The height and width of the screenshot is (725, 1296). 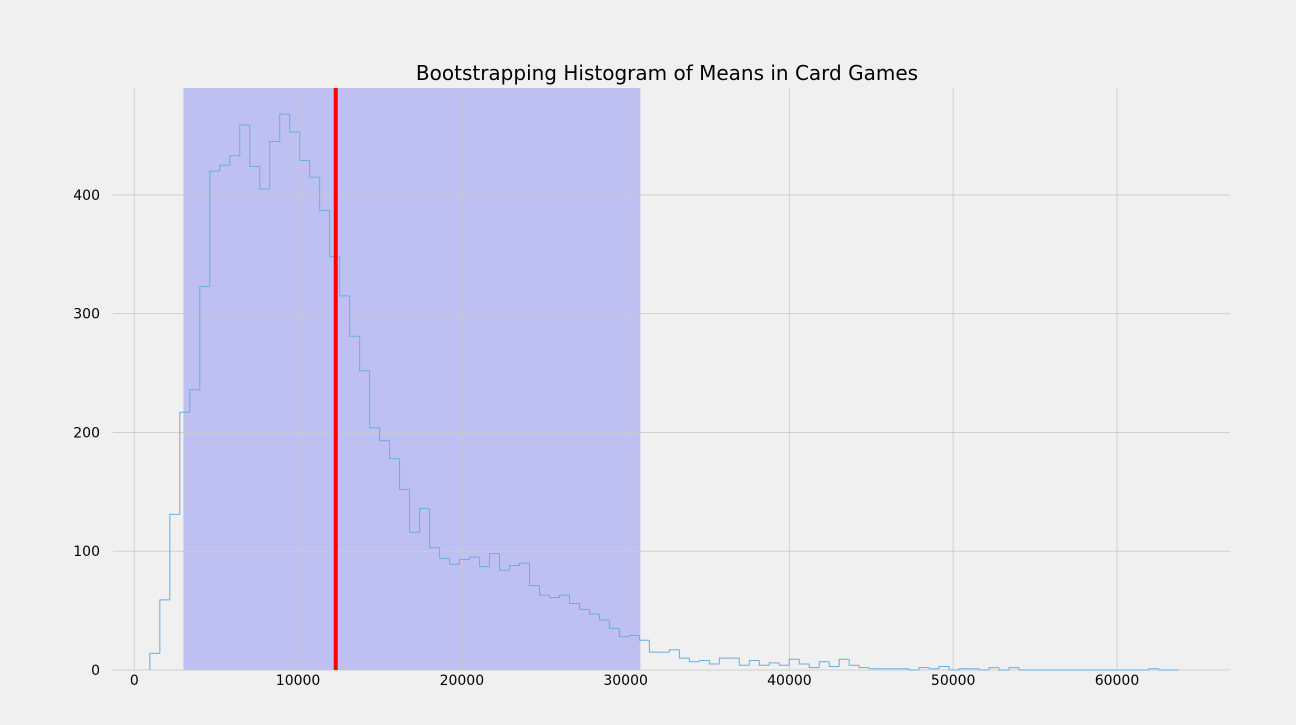 What do you see at coordinates (625, 681) in the screenshot?
I see `x-tick-label-3: 30000` at bounding box center [625, 681].